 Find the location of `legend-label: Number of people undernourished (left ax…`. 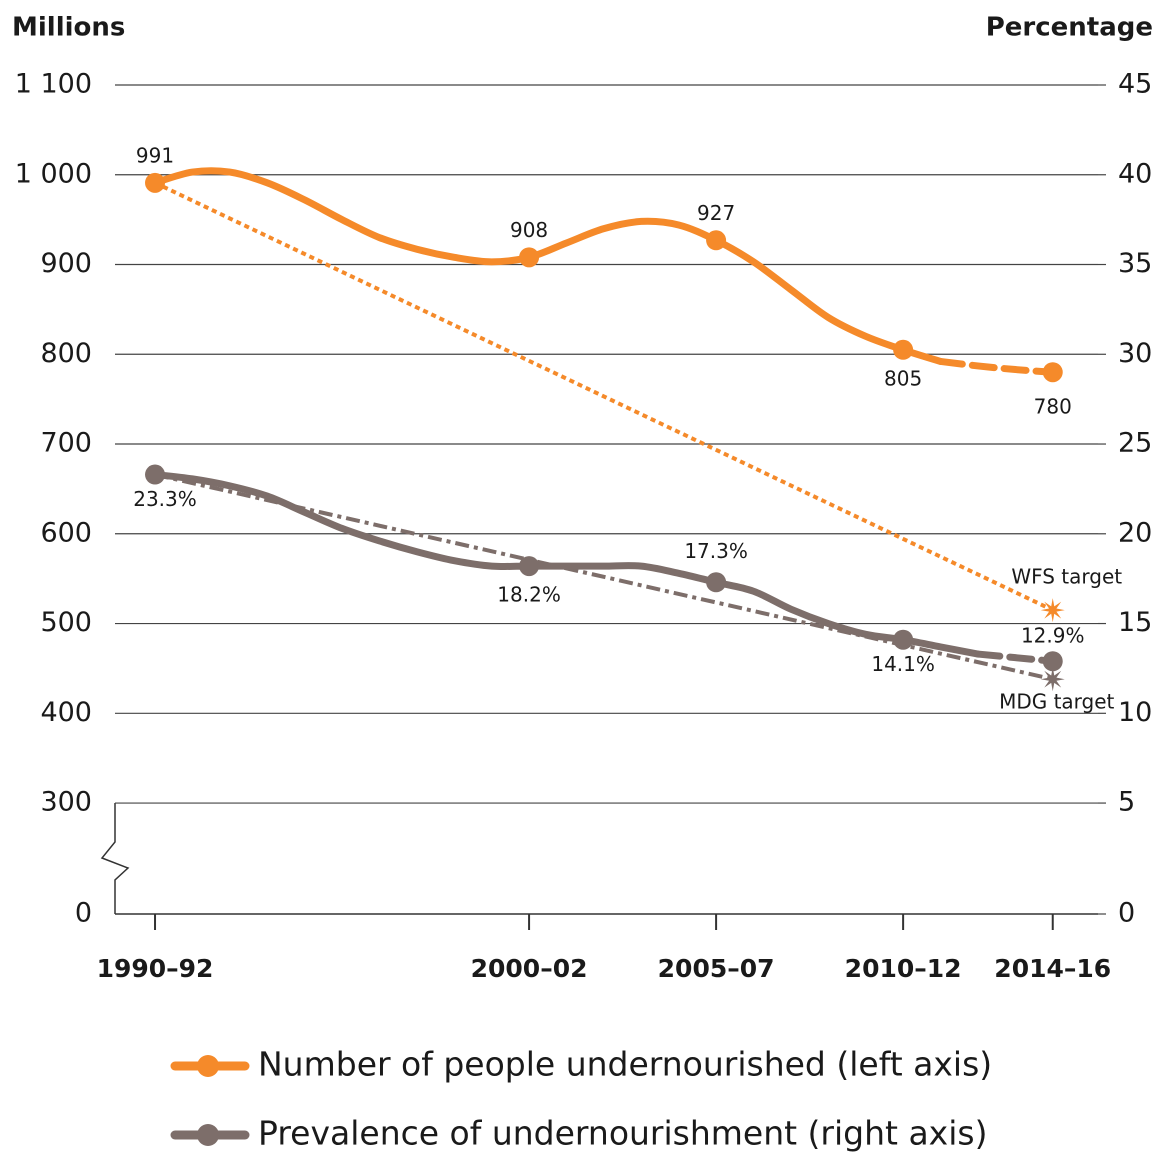

legend-label: Number of people undernourished (left ax… is located at coordinates (625, 1064).